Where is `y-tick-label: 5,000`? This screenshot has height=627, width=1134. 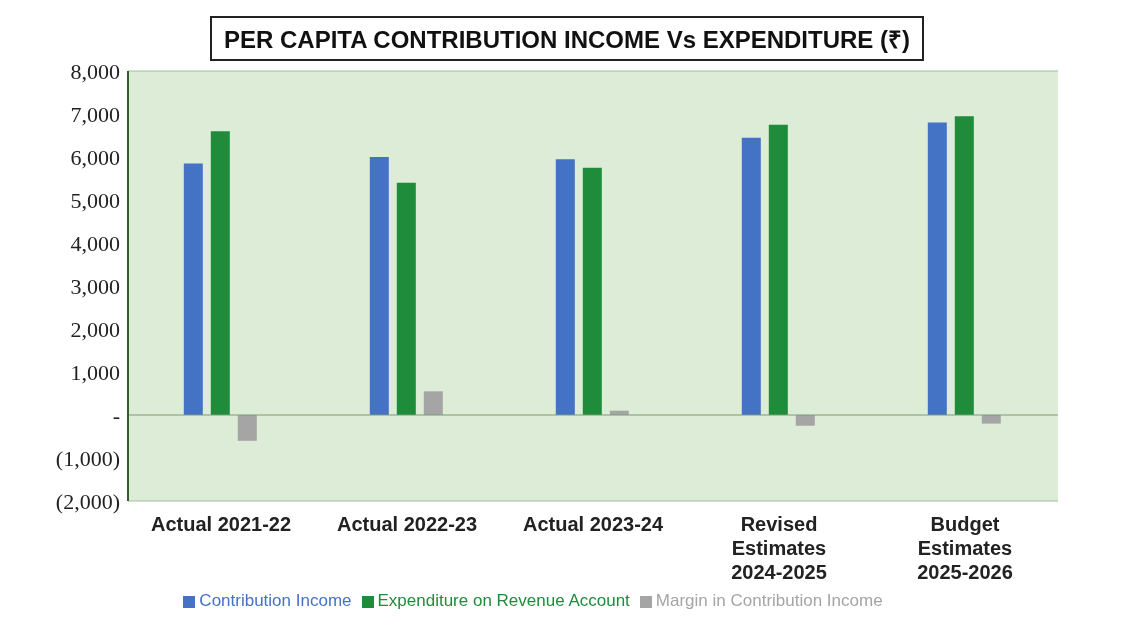 y-tick-label: 5,000 is located at coordinates (95, 200).